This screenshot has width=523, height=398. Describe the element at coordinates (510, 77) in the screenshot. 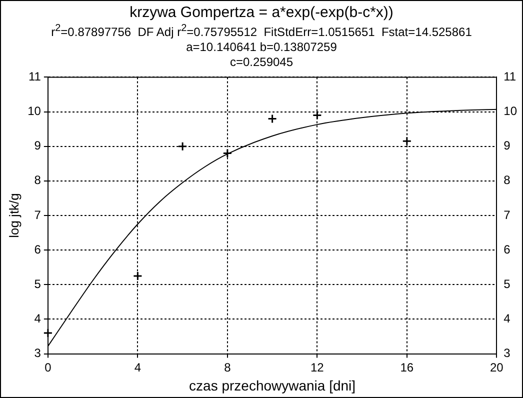

I see `y2-tick-label: 11` at that location.